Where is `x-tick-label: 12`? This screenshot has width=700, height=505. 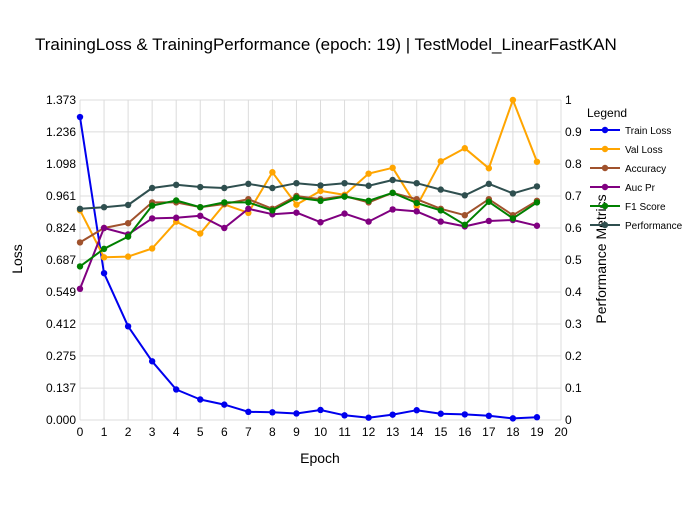 x-tick-label: 12 is located at coordinates (369, 432).